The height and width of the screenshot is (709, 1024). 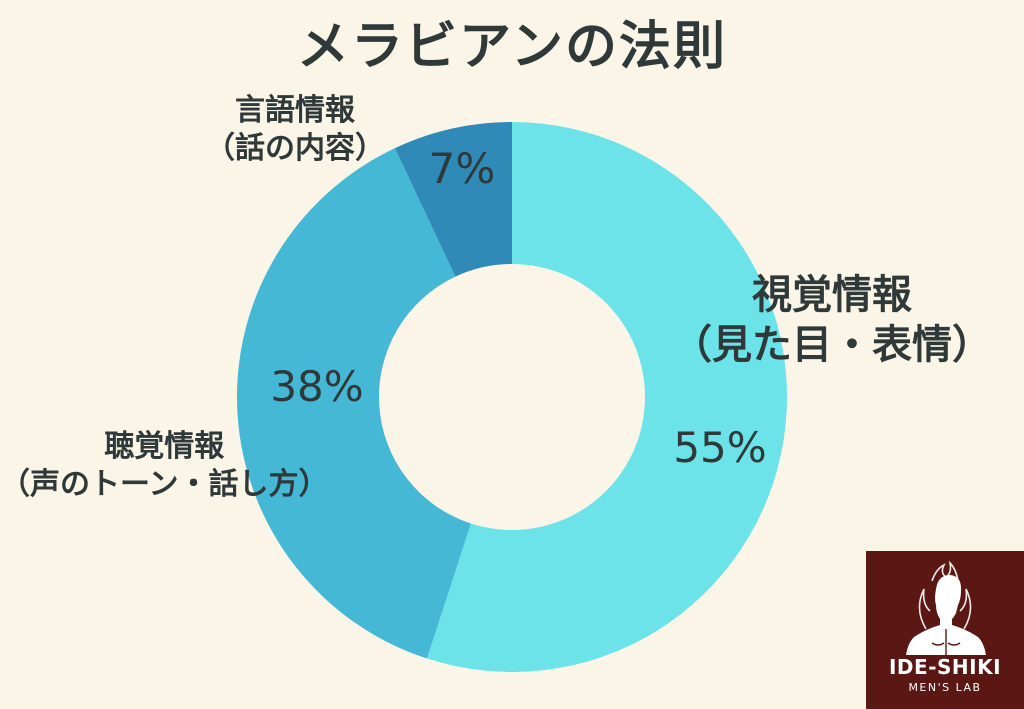 What do you see at coordinates (316, 386) in the screenshot?
I see `value-label-vocal: 38%` at bounding box center [316, 386].